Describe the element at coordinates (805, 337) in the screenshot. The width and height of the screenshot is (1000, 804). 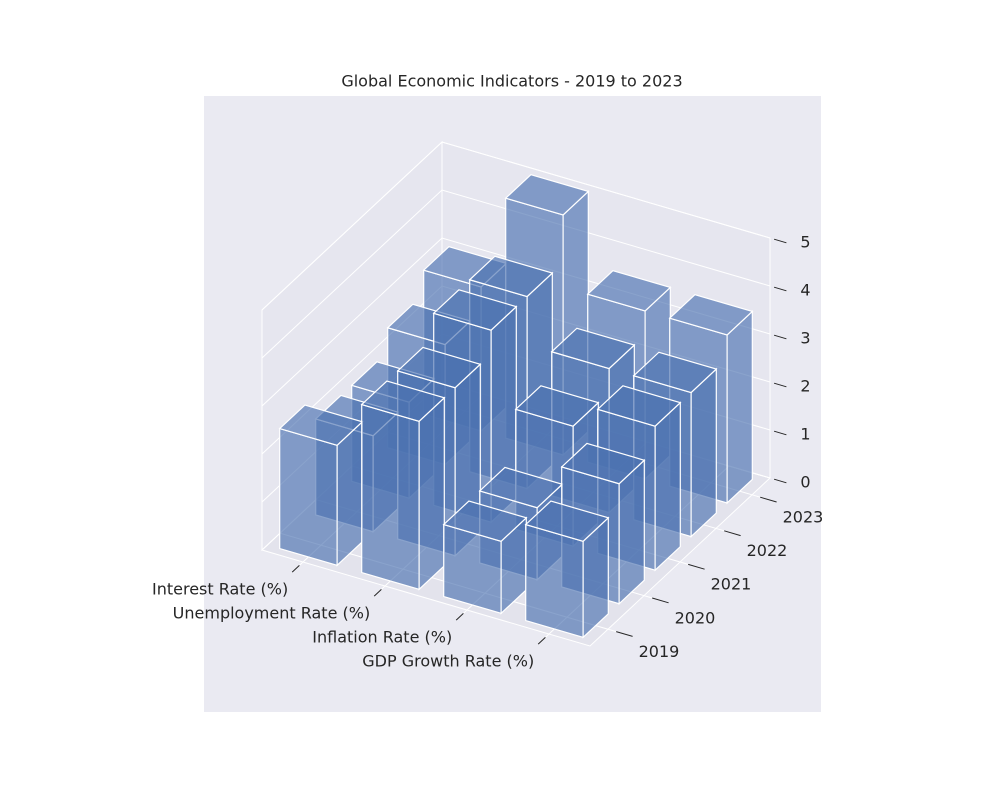
I see `z-tick-label: 3` at that location.